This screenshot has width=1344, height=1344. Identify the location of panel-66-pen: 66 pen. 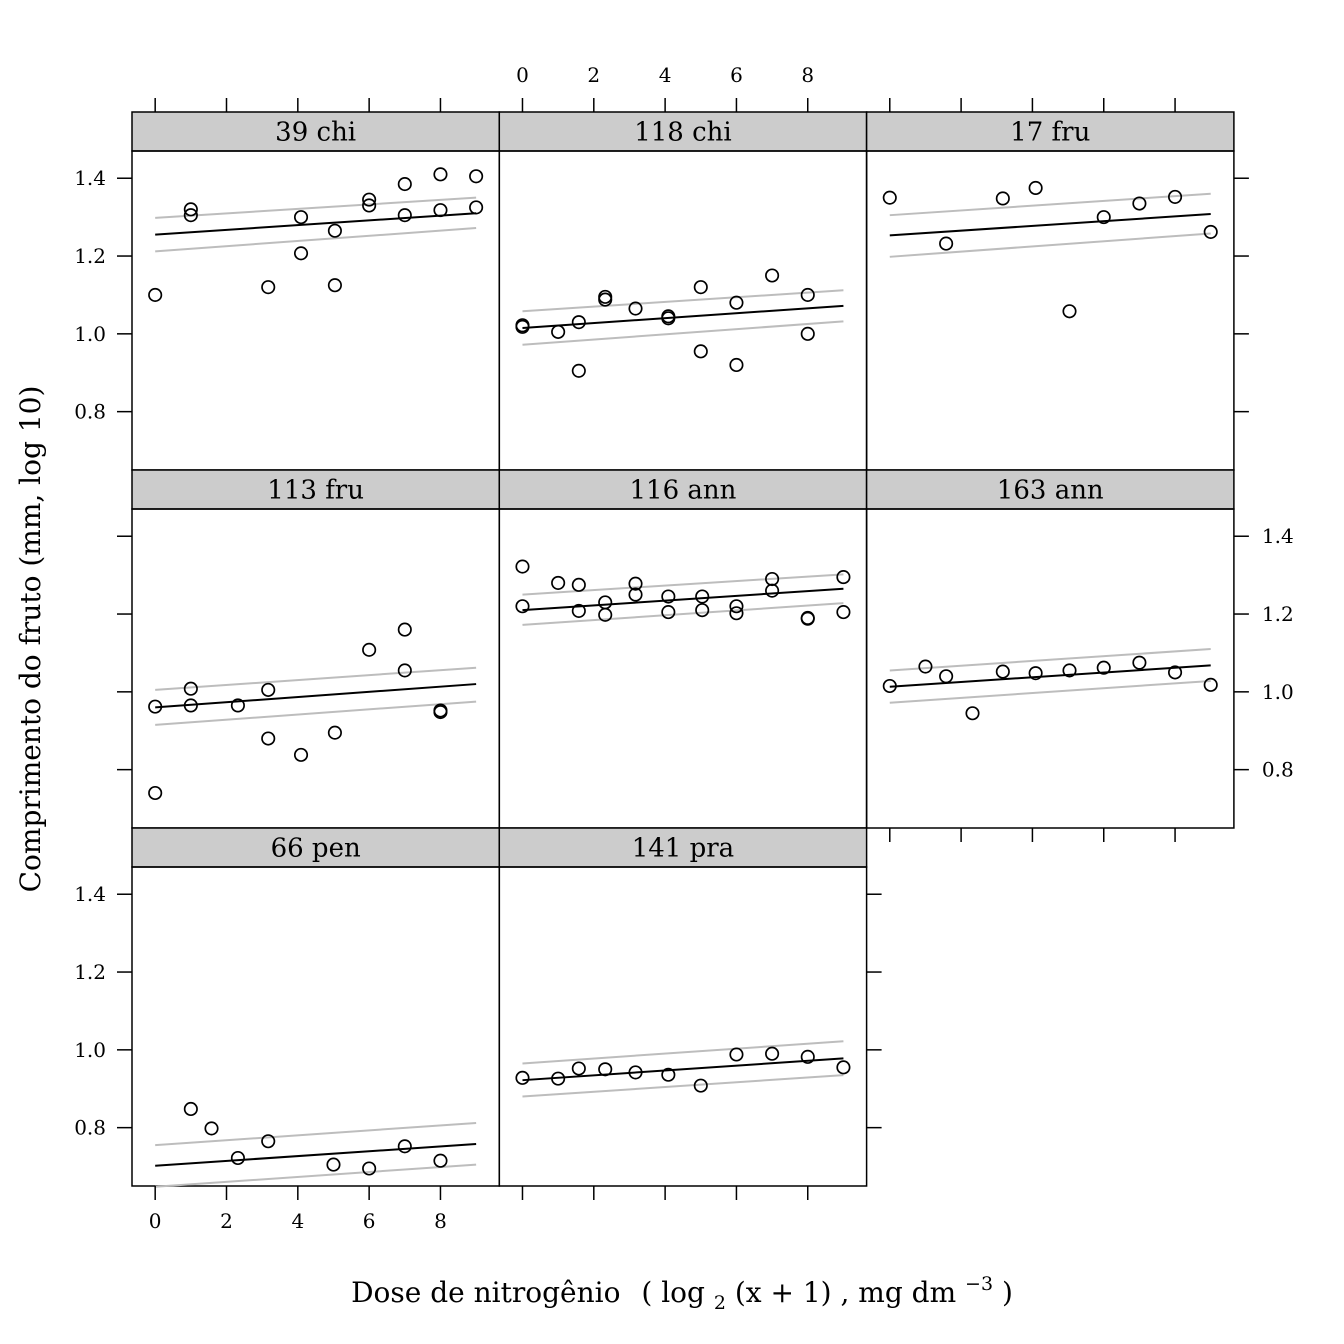
(316, 1007).